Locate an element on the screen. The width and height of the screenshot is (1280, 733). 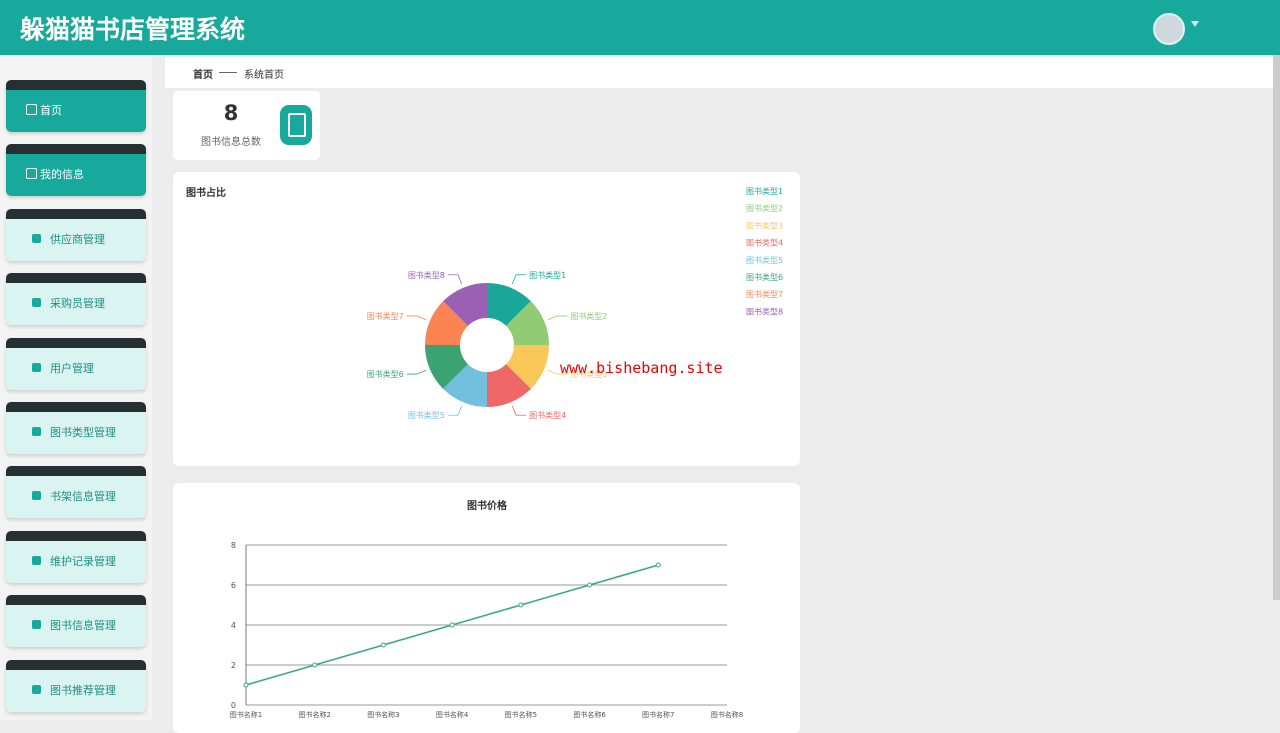
x-tick-label: 图书名称1 is located at coordinates (246, 714).